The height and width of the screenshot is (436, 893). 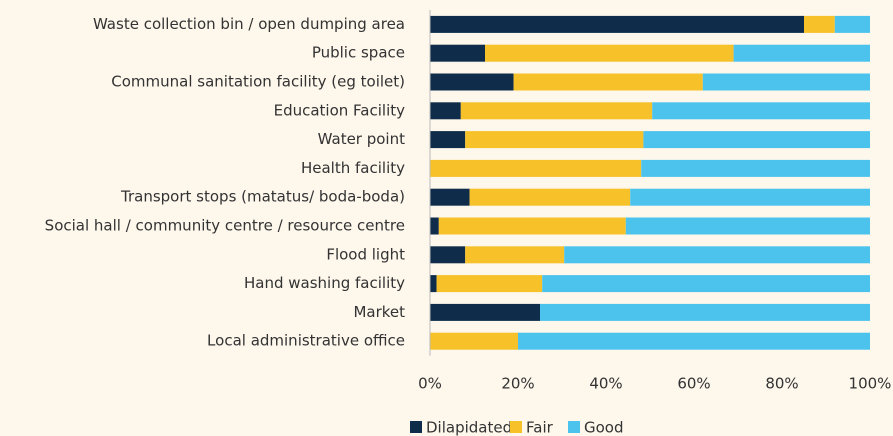 I want to click on y-tick-label: Education Facility, so click(x=340, y=110).